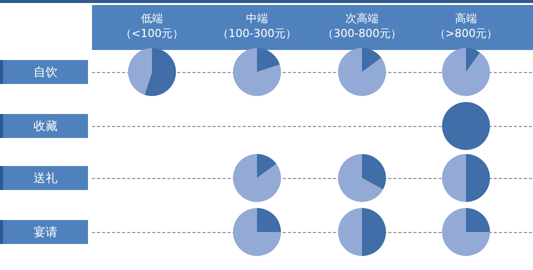 The width and height of the screenshot is (533, 270). I want to click on category-label: 高端（>800元）, so click(466, 26).